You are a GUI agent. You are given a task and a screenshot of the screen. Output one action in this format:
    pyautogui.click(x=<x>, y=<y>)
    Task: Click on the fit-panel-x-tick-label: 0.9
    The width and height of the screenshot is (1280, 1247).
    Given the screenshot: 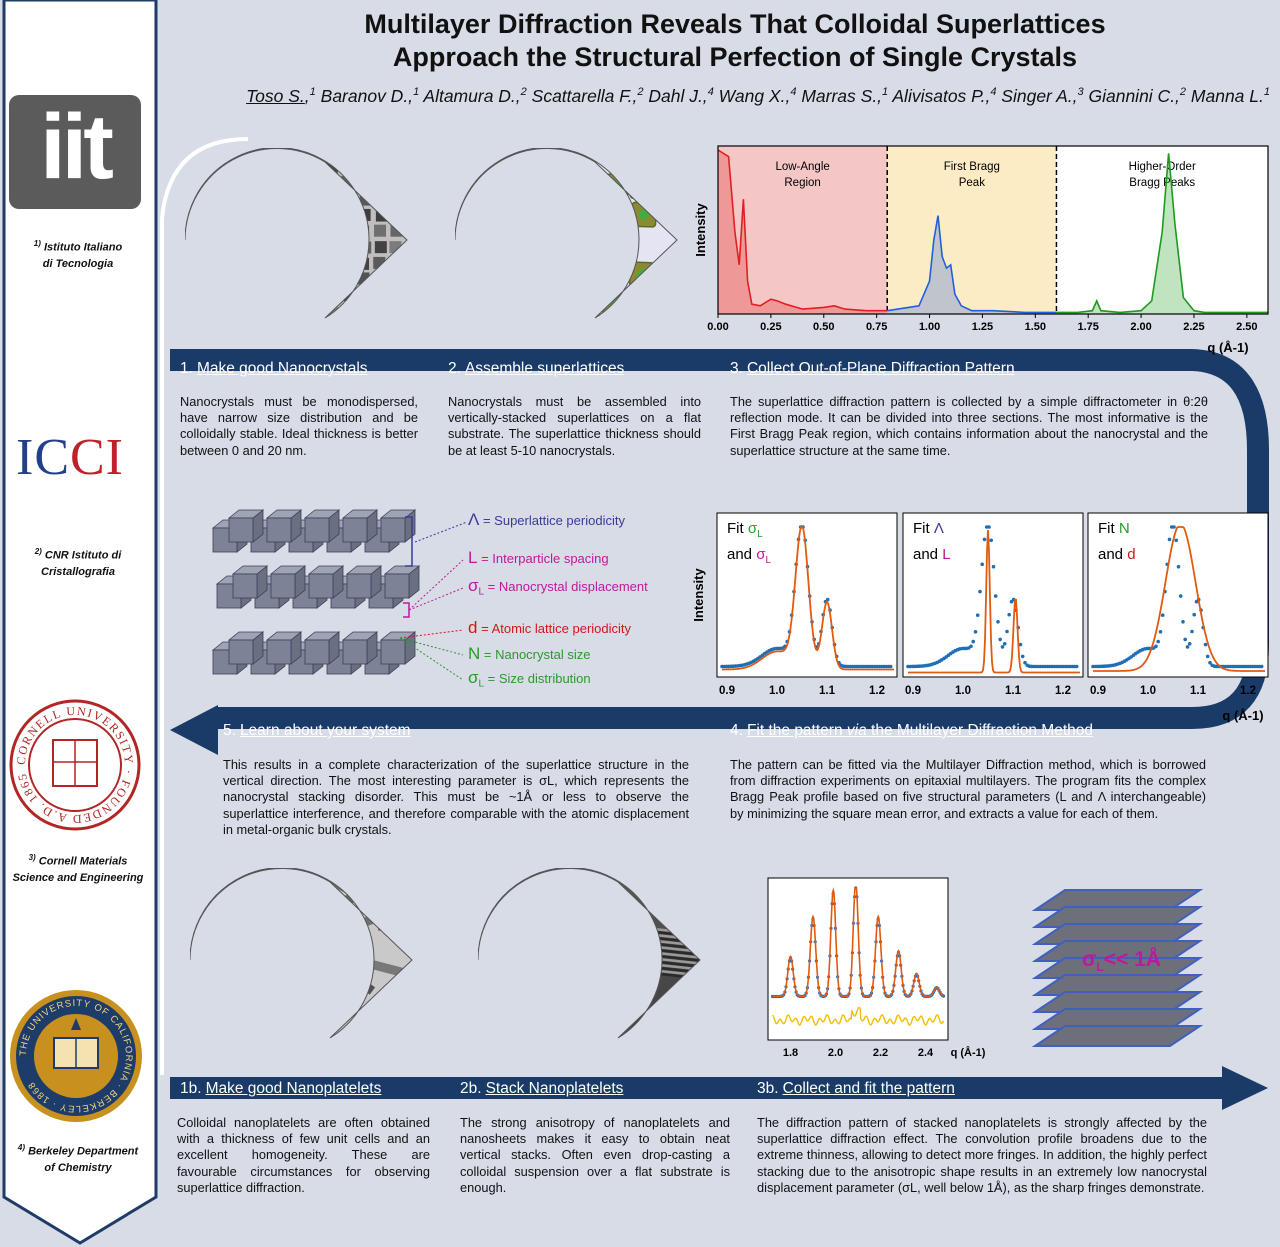 What is the action you would take?
    pyautogui.click(x=913, y=691)
    